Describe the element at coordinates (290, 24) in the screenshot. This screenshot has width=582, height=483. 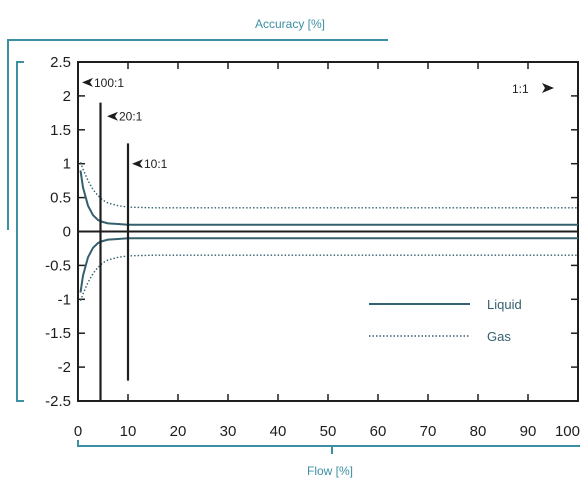
I see `y-axis-title: Accuracy [%]` at that location.